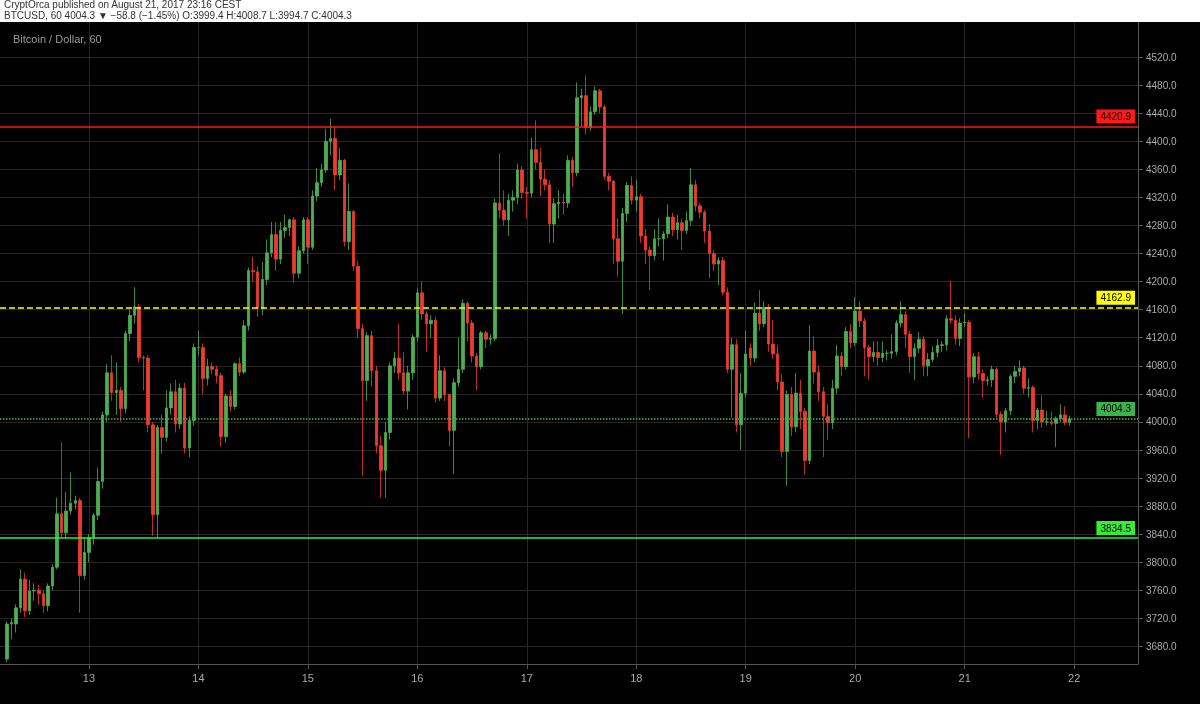  Describe the element at coordinates (1162, 254) in the screenshot. I see `y-tick-label: 4240.0` at that location.